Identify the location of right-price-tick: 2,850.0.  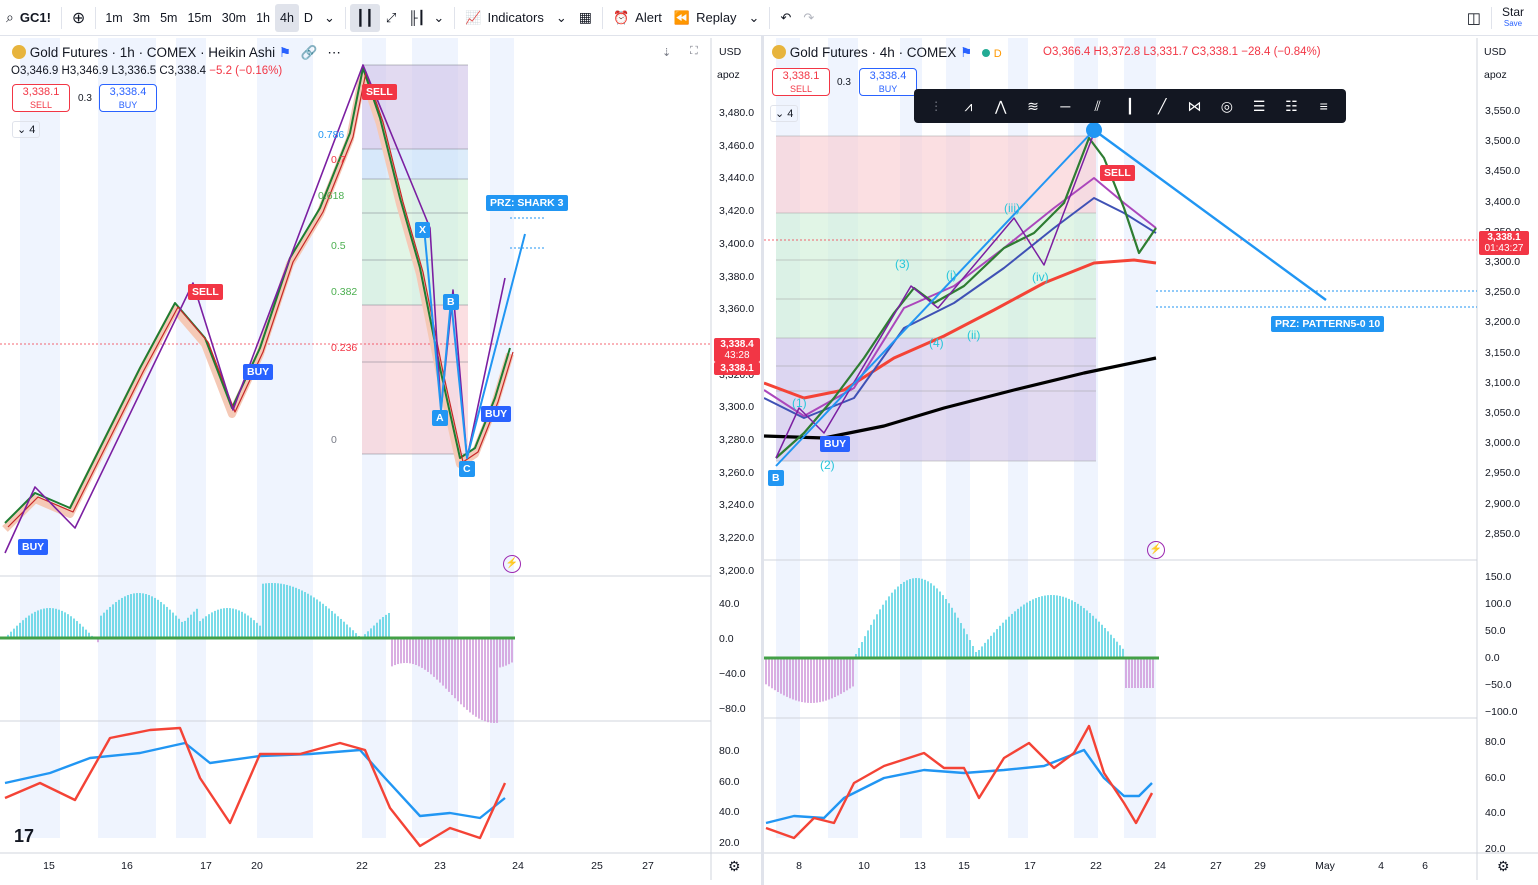
(1503, 533).